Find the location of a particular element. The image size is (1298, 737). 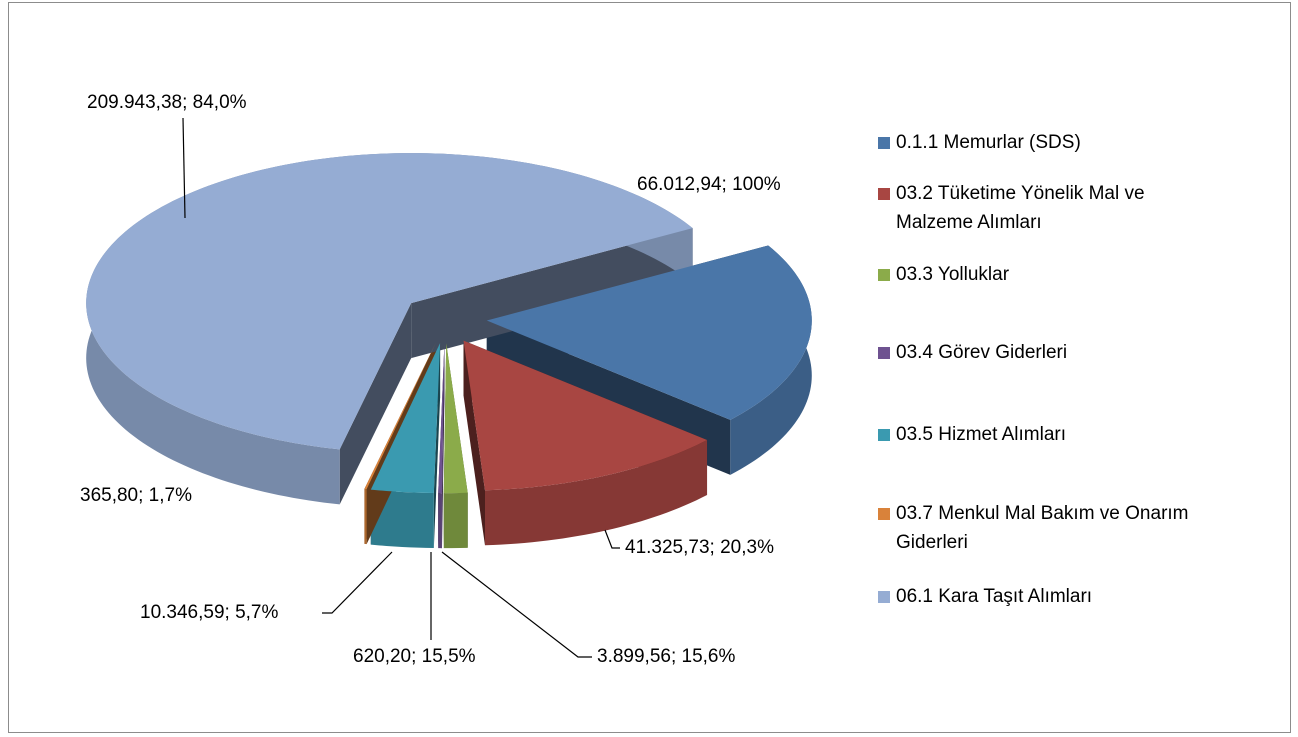

legend-item: 06.1 Kara Taşıt Alımları is located at coordinates (985, 596).